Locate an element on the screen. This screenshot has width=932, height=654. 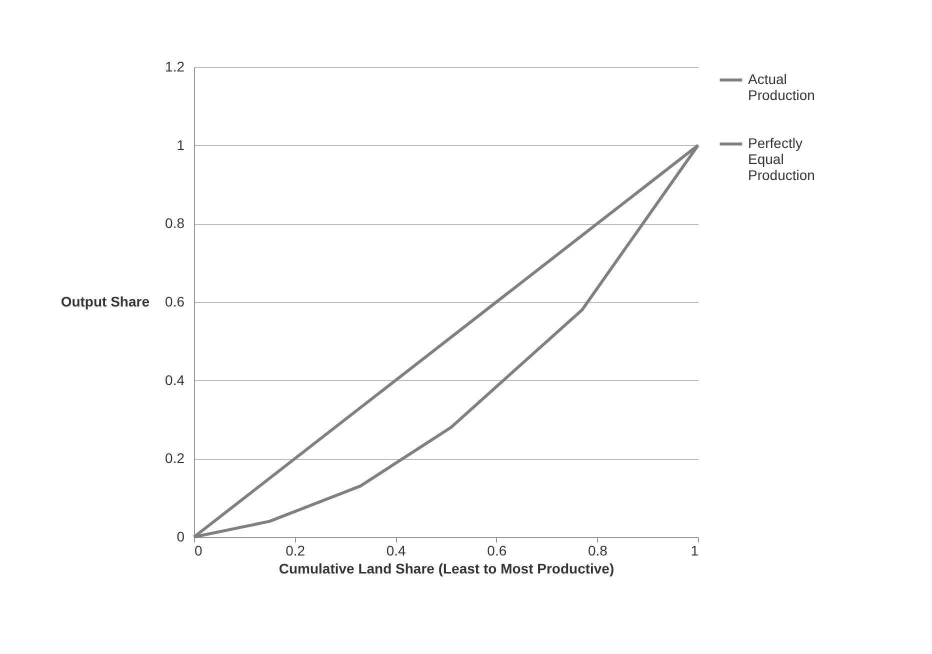
x-tick-label: 0.6 is located at coordinates (497, 550).